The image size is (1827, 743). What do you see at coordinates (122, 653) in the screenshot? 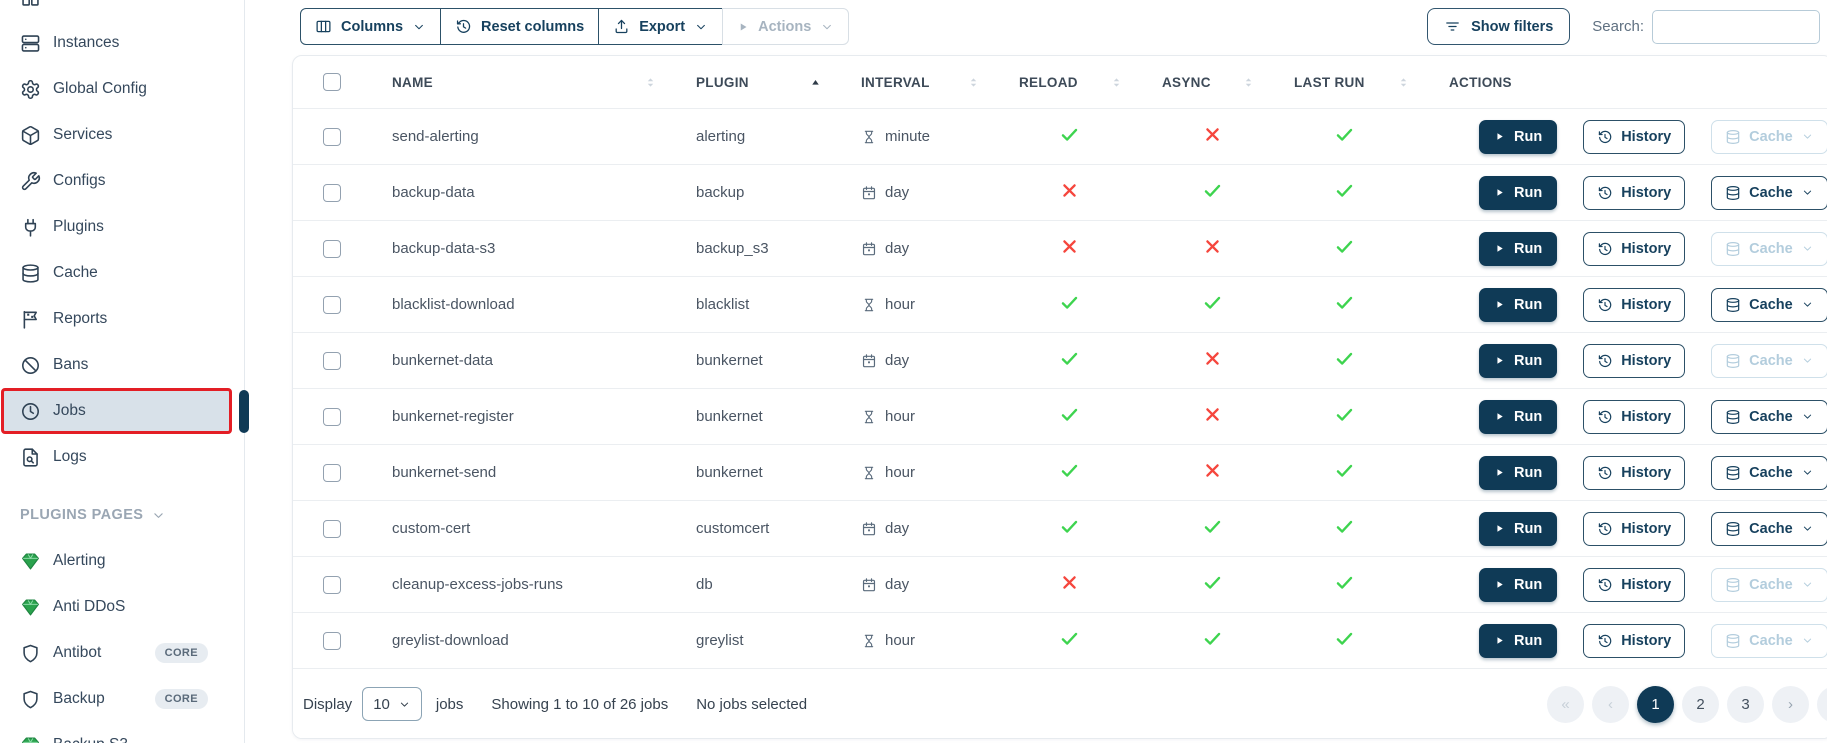
I see `sidebar-item-antibot: Antibot CORE` at bounding box center [122, 653].